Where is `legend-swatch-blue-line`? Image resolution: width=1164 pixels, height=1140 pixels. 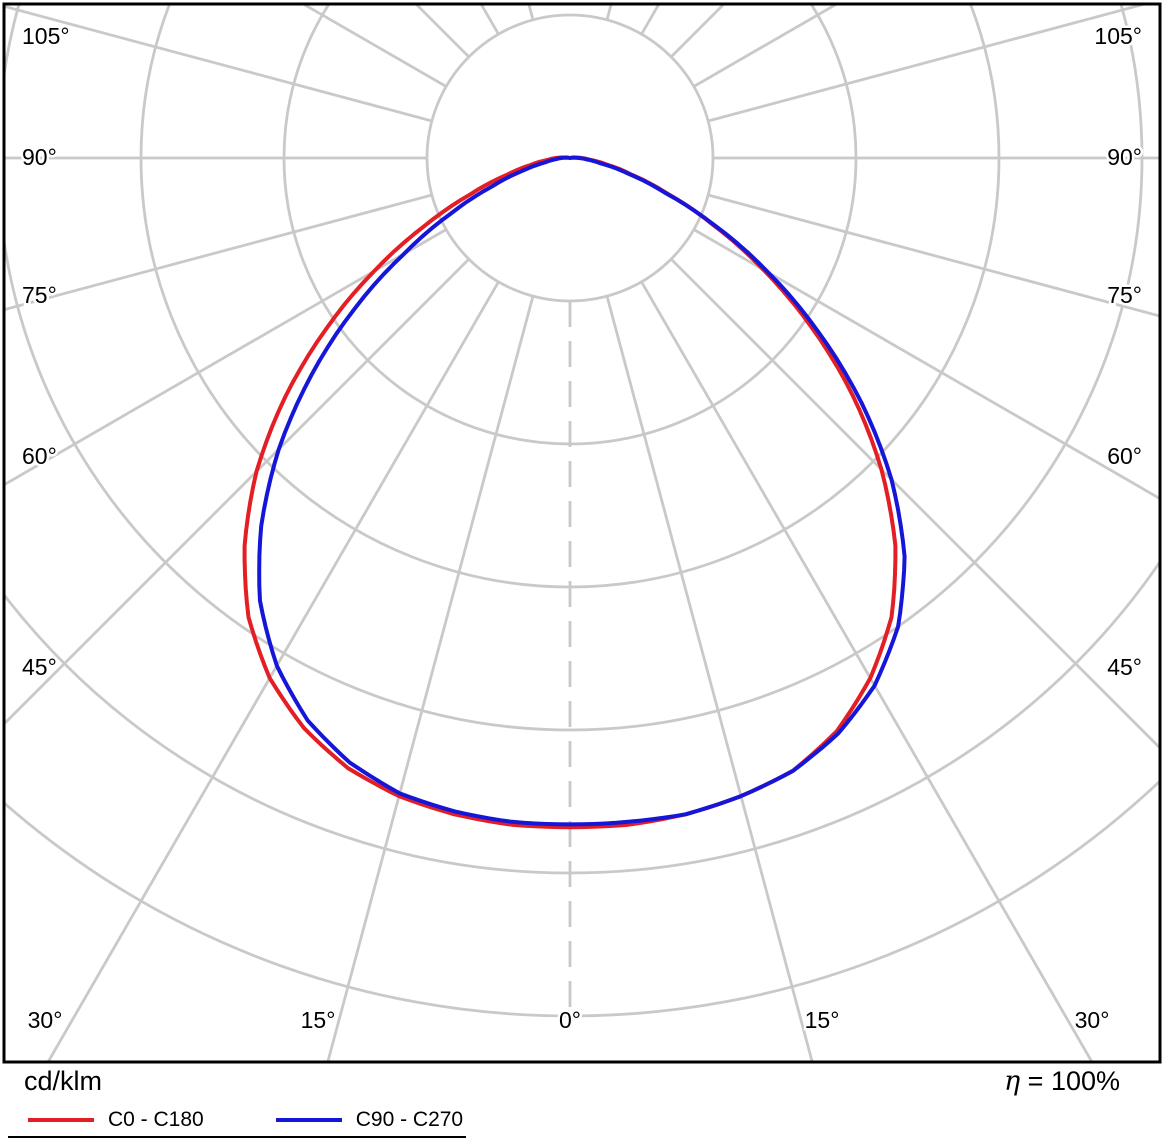 legend-swatch-blue-line is located at coordinates (308, 1120).